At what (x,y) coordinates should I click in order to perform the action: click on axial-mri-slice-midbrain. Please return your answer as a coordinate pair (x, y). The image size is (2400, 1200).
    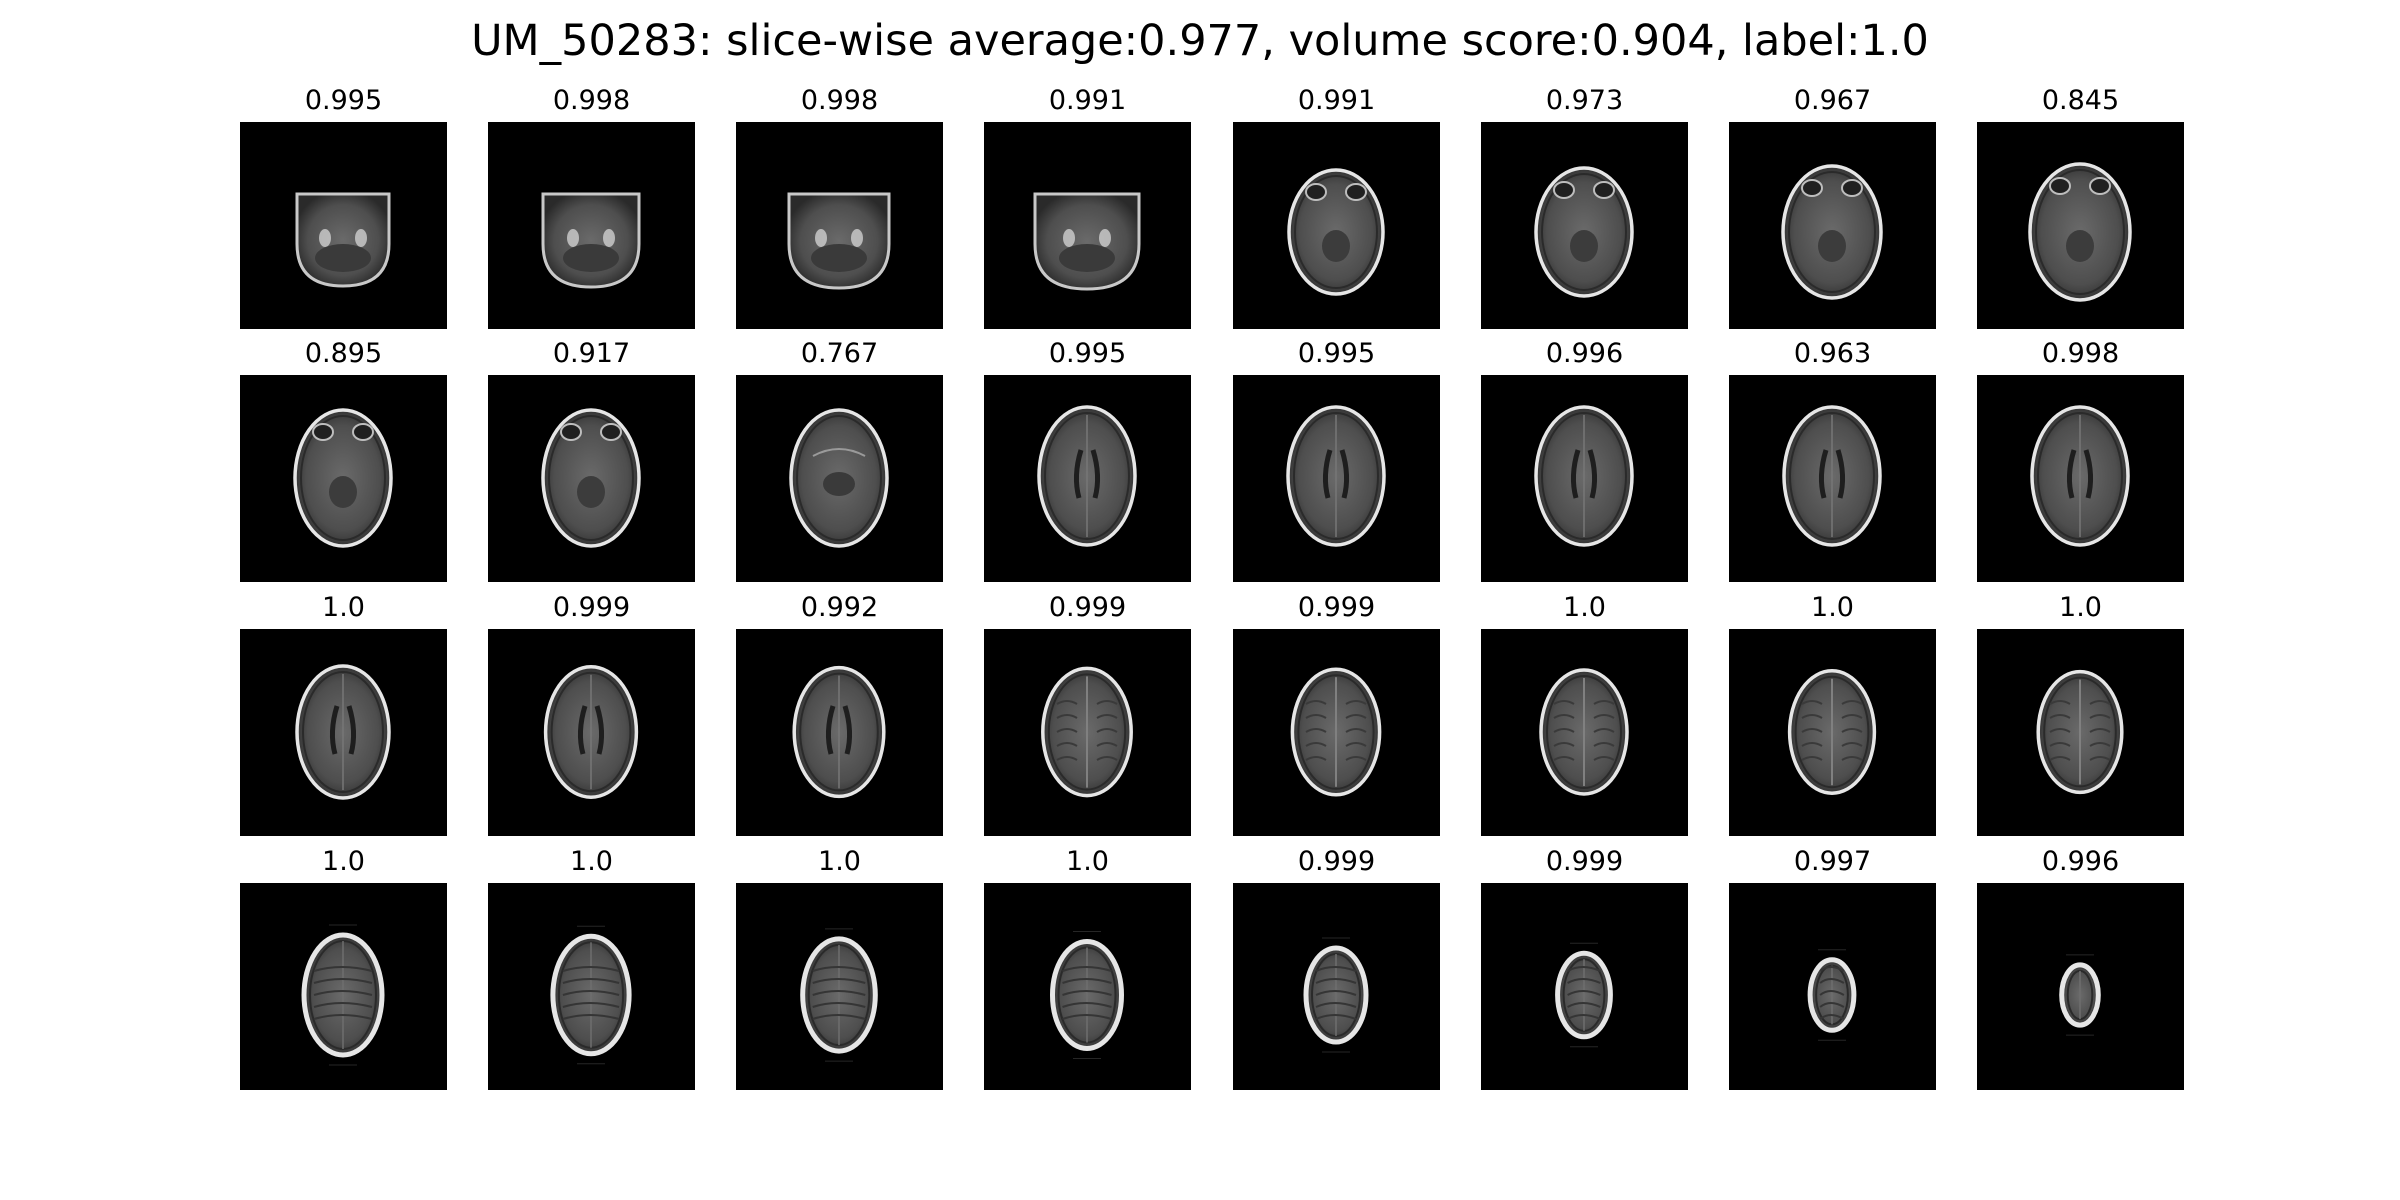
    Looking at the image, I should click on (839, 478).